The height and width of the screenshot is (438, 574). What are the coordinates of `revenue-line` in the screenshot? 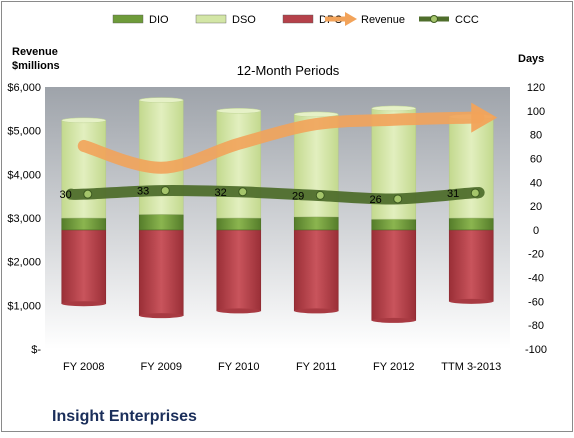 It's located at (281, 142).